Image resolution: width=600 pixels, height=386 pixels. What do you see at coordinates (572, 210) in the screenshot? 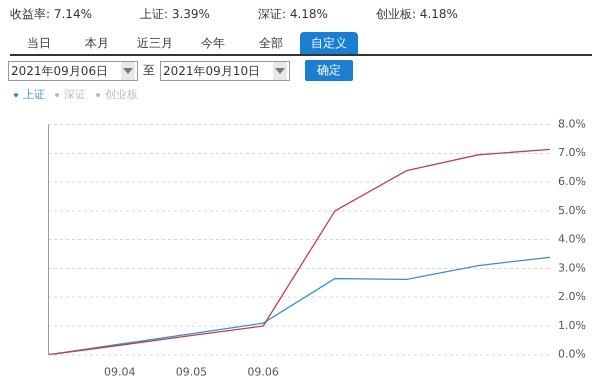
I see `y-tick-label: 5.0%` at bounding box center [572, 210].